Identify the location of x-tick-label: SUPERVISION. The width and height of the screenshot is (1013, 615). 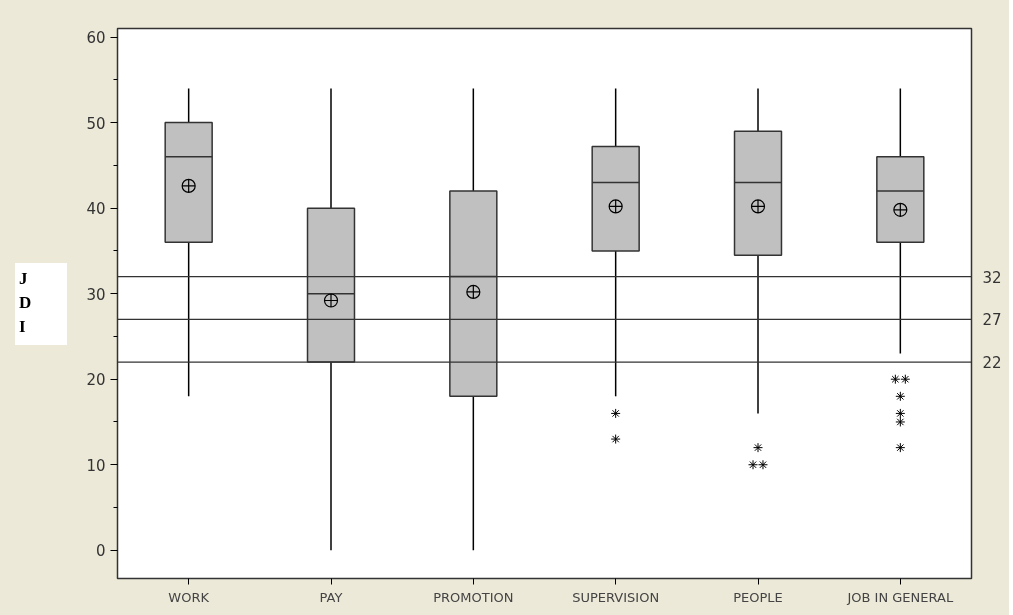
(616, 597).